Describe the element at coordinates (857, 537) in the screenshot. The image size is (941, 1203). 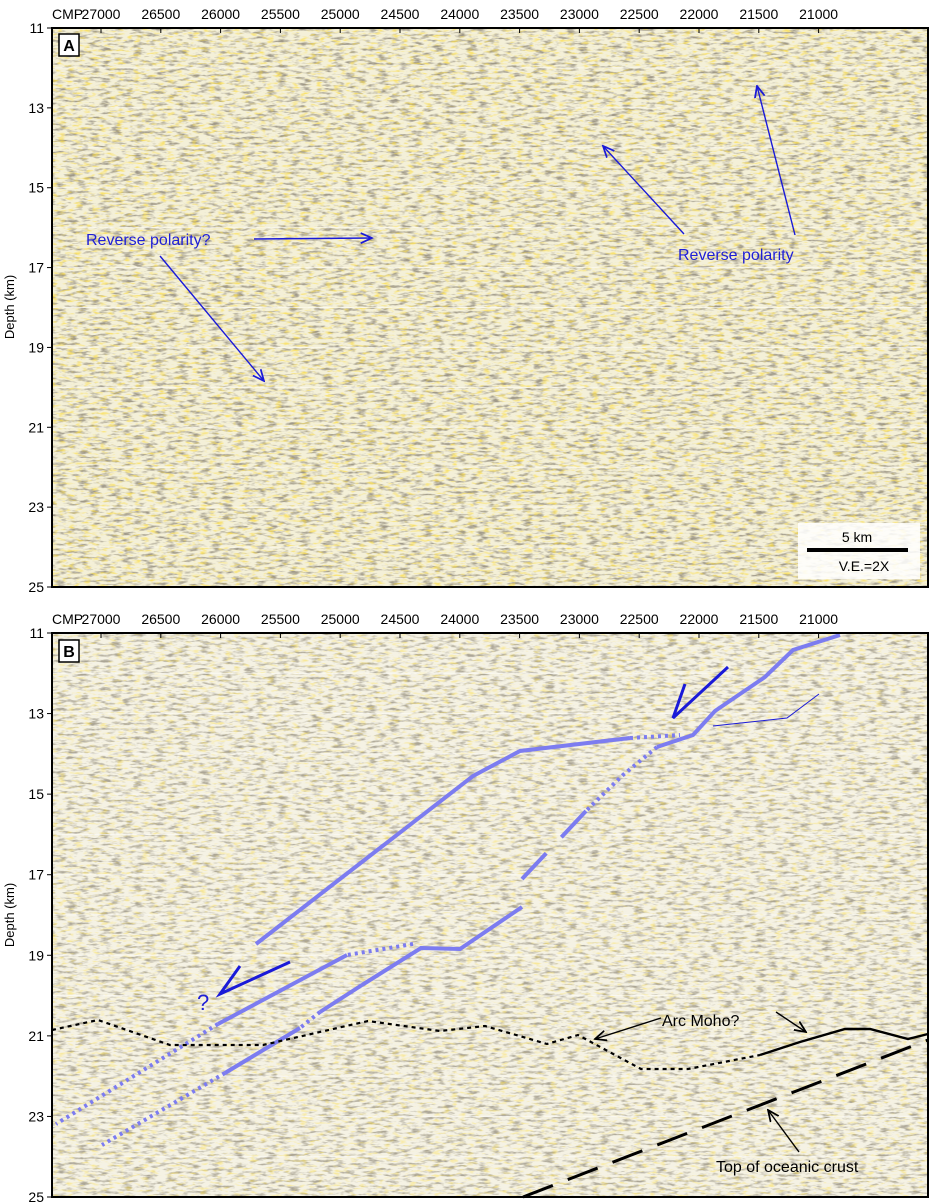
I see `panel-a-scale-length: 5 km` at that location.